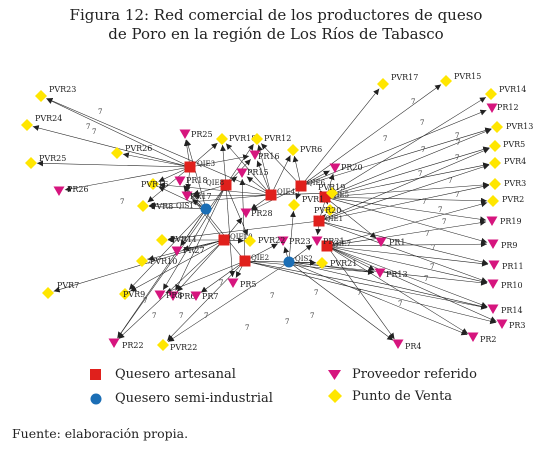  I want to click on edge-qie6-pvr12, so click(279, 163).